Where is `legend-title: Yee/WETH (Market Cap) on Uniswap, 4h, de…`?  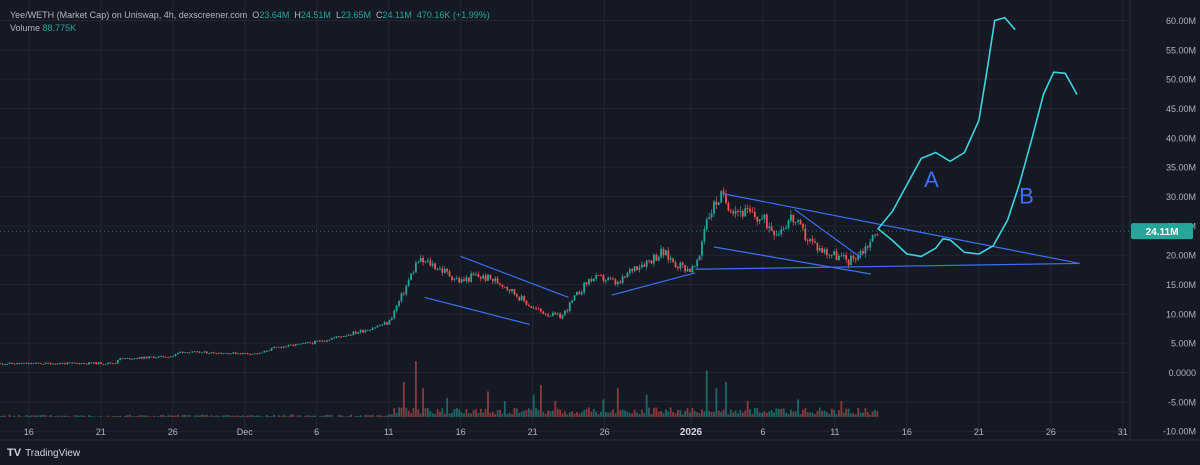 legend-title: Yee/WETH (Market Cap) on Uniswap, 4h, de… is located at coordinates (129, 15).